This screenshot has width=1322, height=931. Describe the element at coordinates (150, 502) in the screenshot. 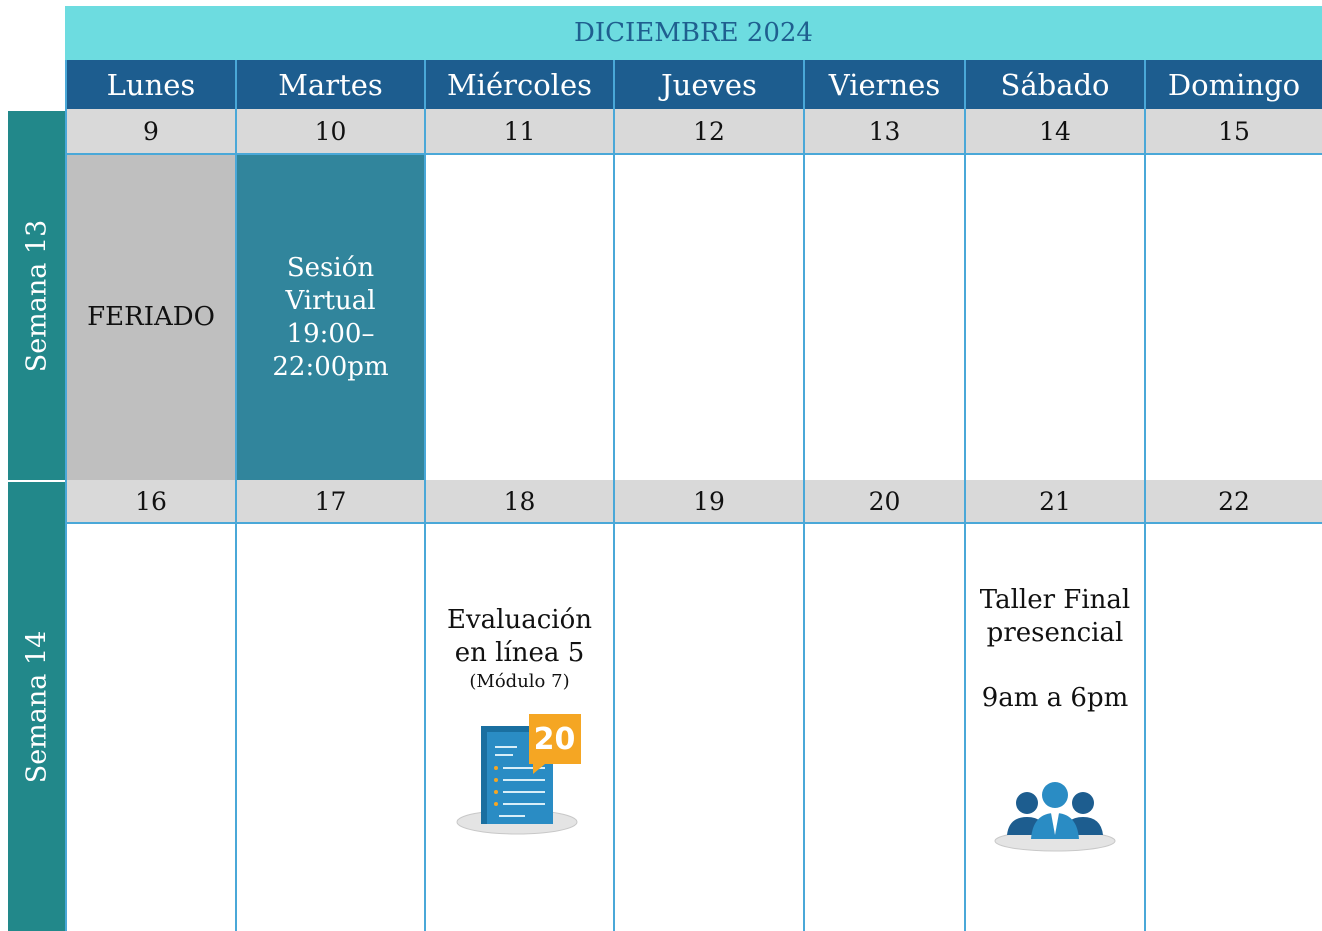

I see `date-number: 16` at that location.